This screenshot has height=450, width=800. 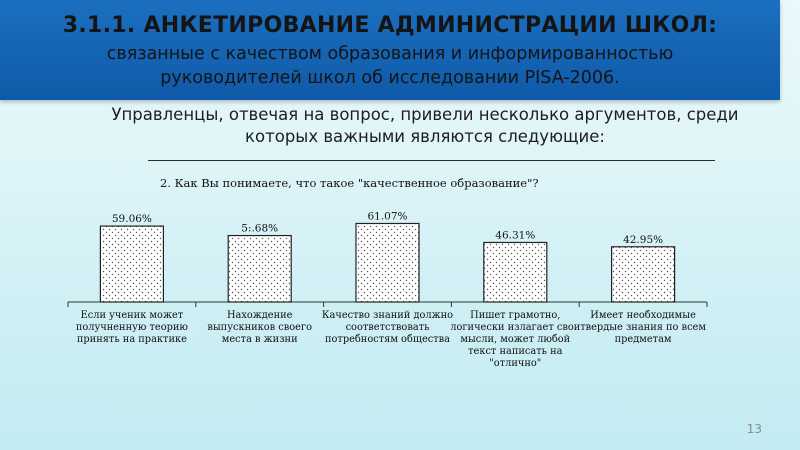 What do you see at coordinates (515, 363) in the screenshot?
I see `category-label: "отлично"` at bounding box center [515, 363].